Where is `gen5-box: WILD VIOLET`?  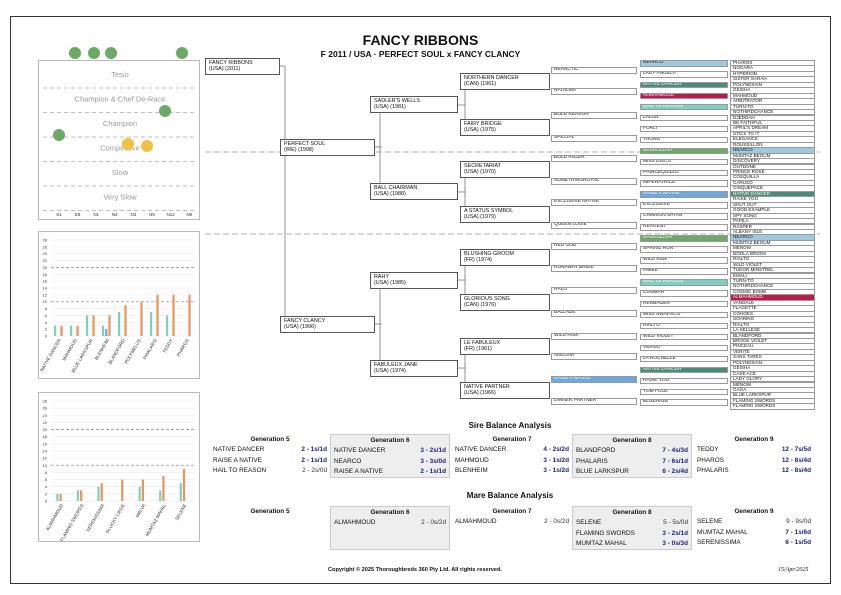 gen5-box: WILD VIOLET is located at coordinates (684, 337).